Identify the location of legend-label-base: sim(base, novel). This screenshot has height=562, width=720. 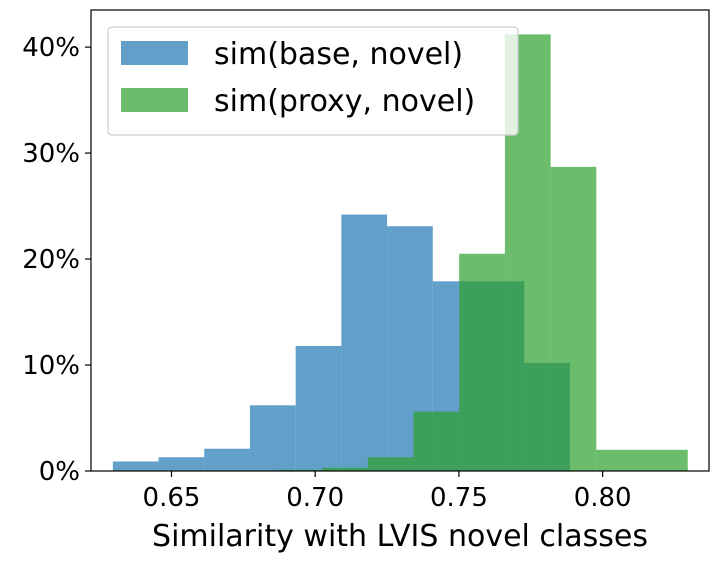
(338, 54).